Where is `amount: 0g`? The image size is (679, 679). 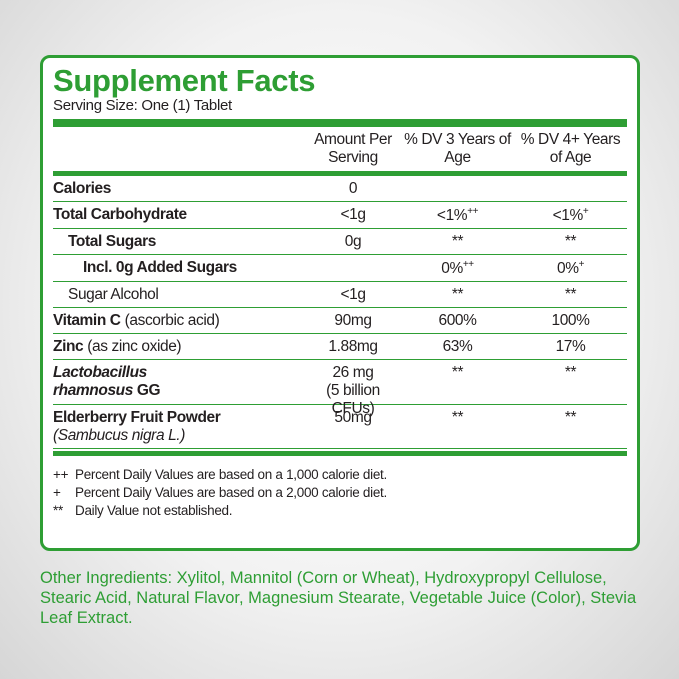 amount: 0g is located at coordinates (353, 242).